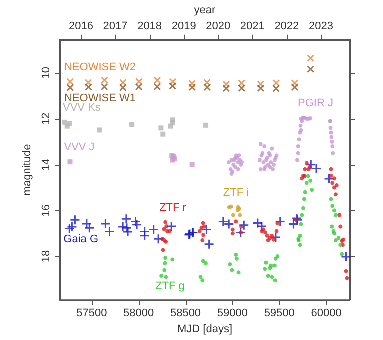 The image size is (383, 340). I want to click on x2-tick-label: 2020, so click(218, 26).